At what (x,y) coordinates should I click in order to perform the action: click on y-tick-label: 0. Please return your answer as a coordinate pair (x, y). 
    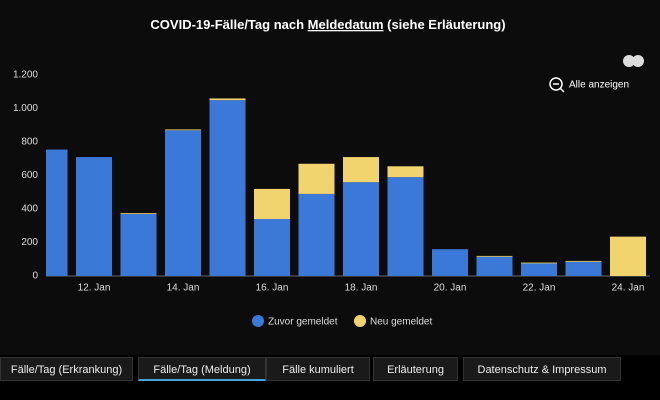
    Looking at the image, I should click on (35, 276).